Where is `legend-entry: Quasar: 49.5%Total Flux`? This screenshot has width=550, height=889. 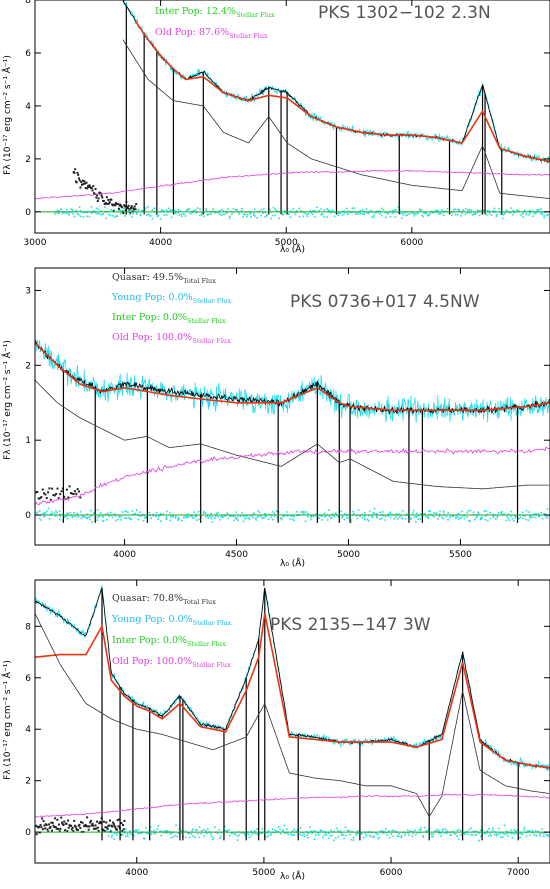
legend-entry: Quasar: 49.5%Total Flux is located at coordinates (164, 278).